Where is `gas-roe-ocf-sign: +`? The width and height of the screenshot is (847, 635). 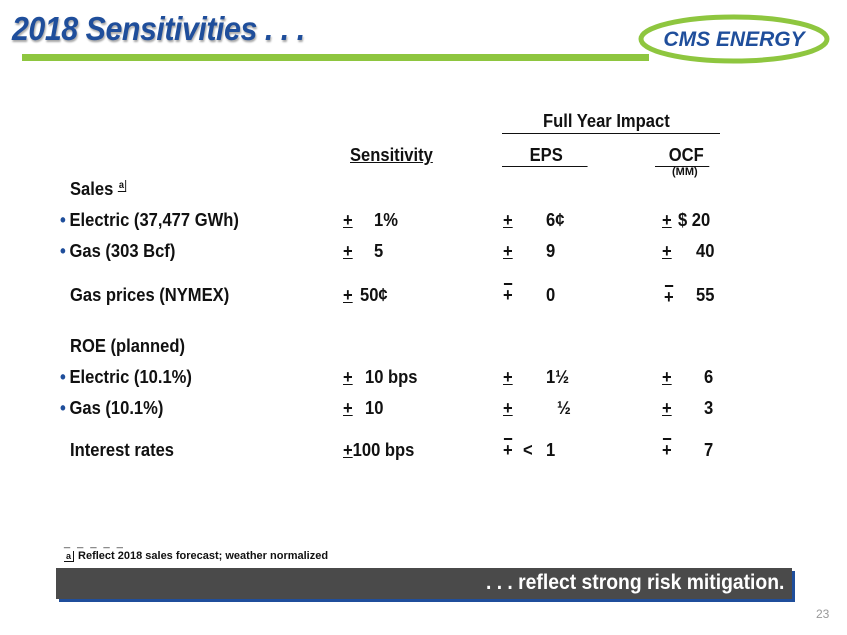
gas-roe-ocf-sign: + is located at coordinates (667, 408).